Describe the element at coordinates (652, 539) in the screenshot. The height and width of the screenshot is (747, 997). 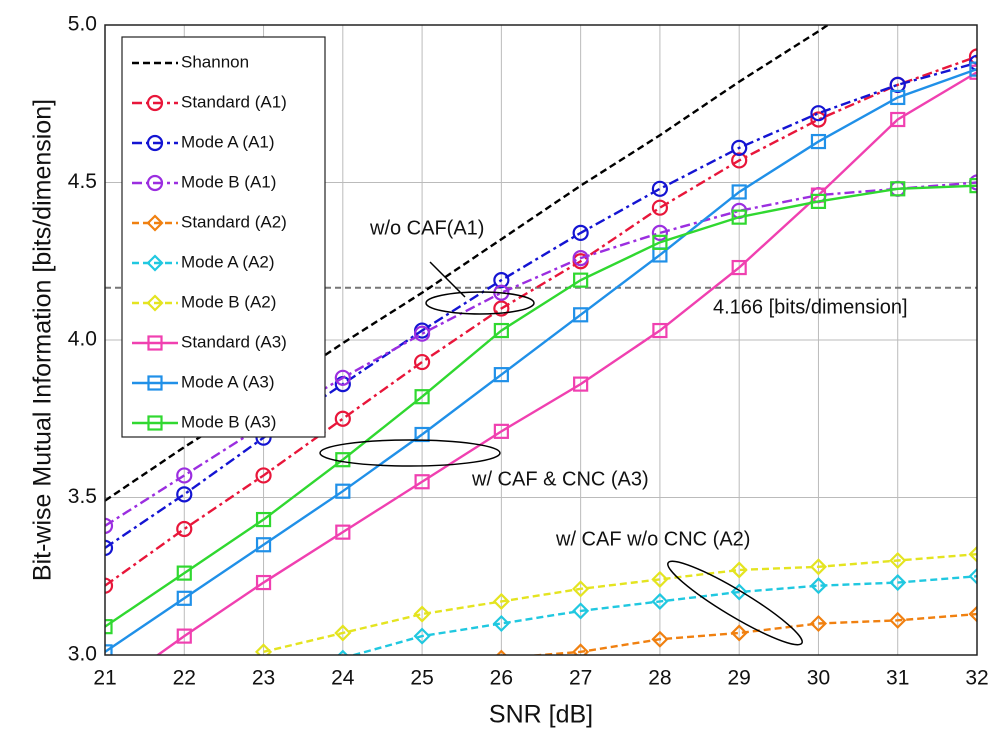
I see `annotation: w/ CAF w/o CNC (A2)` at that location.